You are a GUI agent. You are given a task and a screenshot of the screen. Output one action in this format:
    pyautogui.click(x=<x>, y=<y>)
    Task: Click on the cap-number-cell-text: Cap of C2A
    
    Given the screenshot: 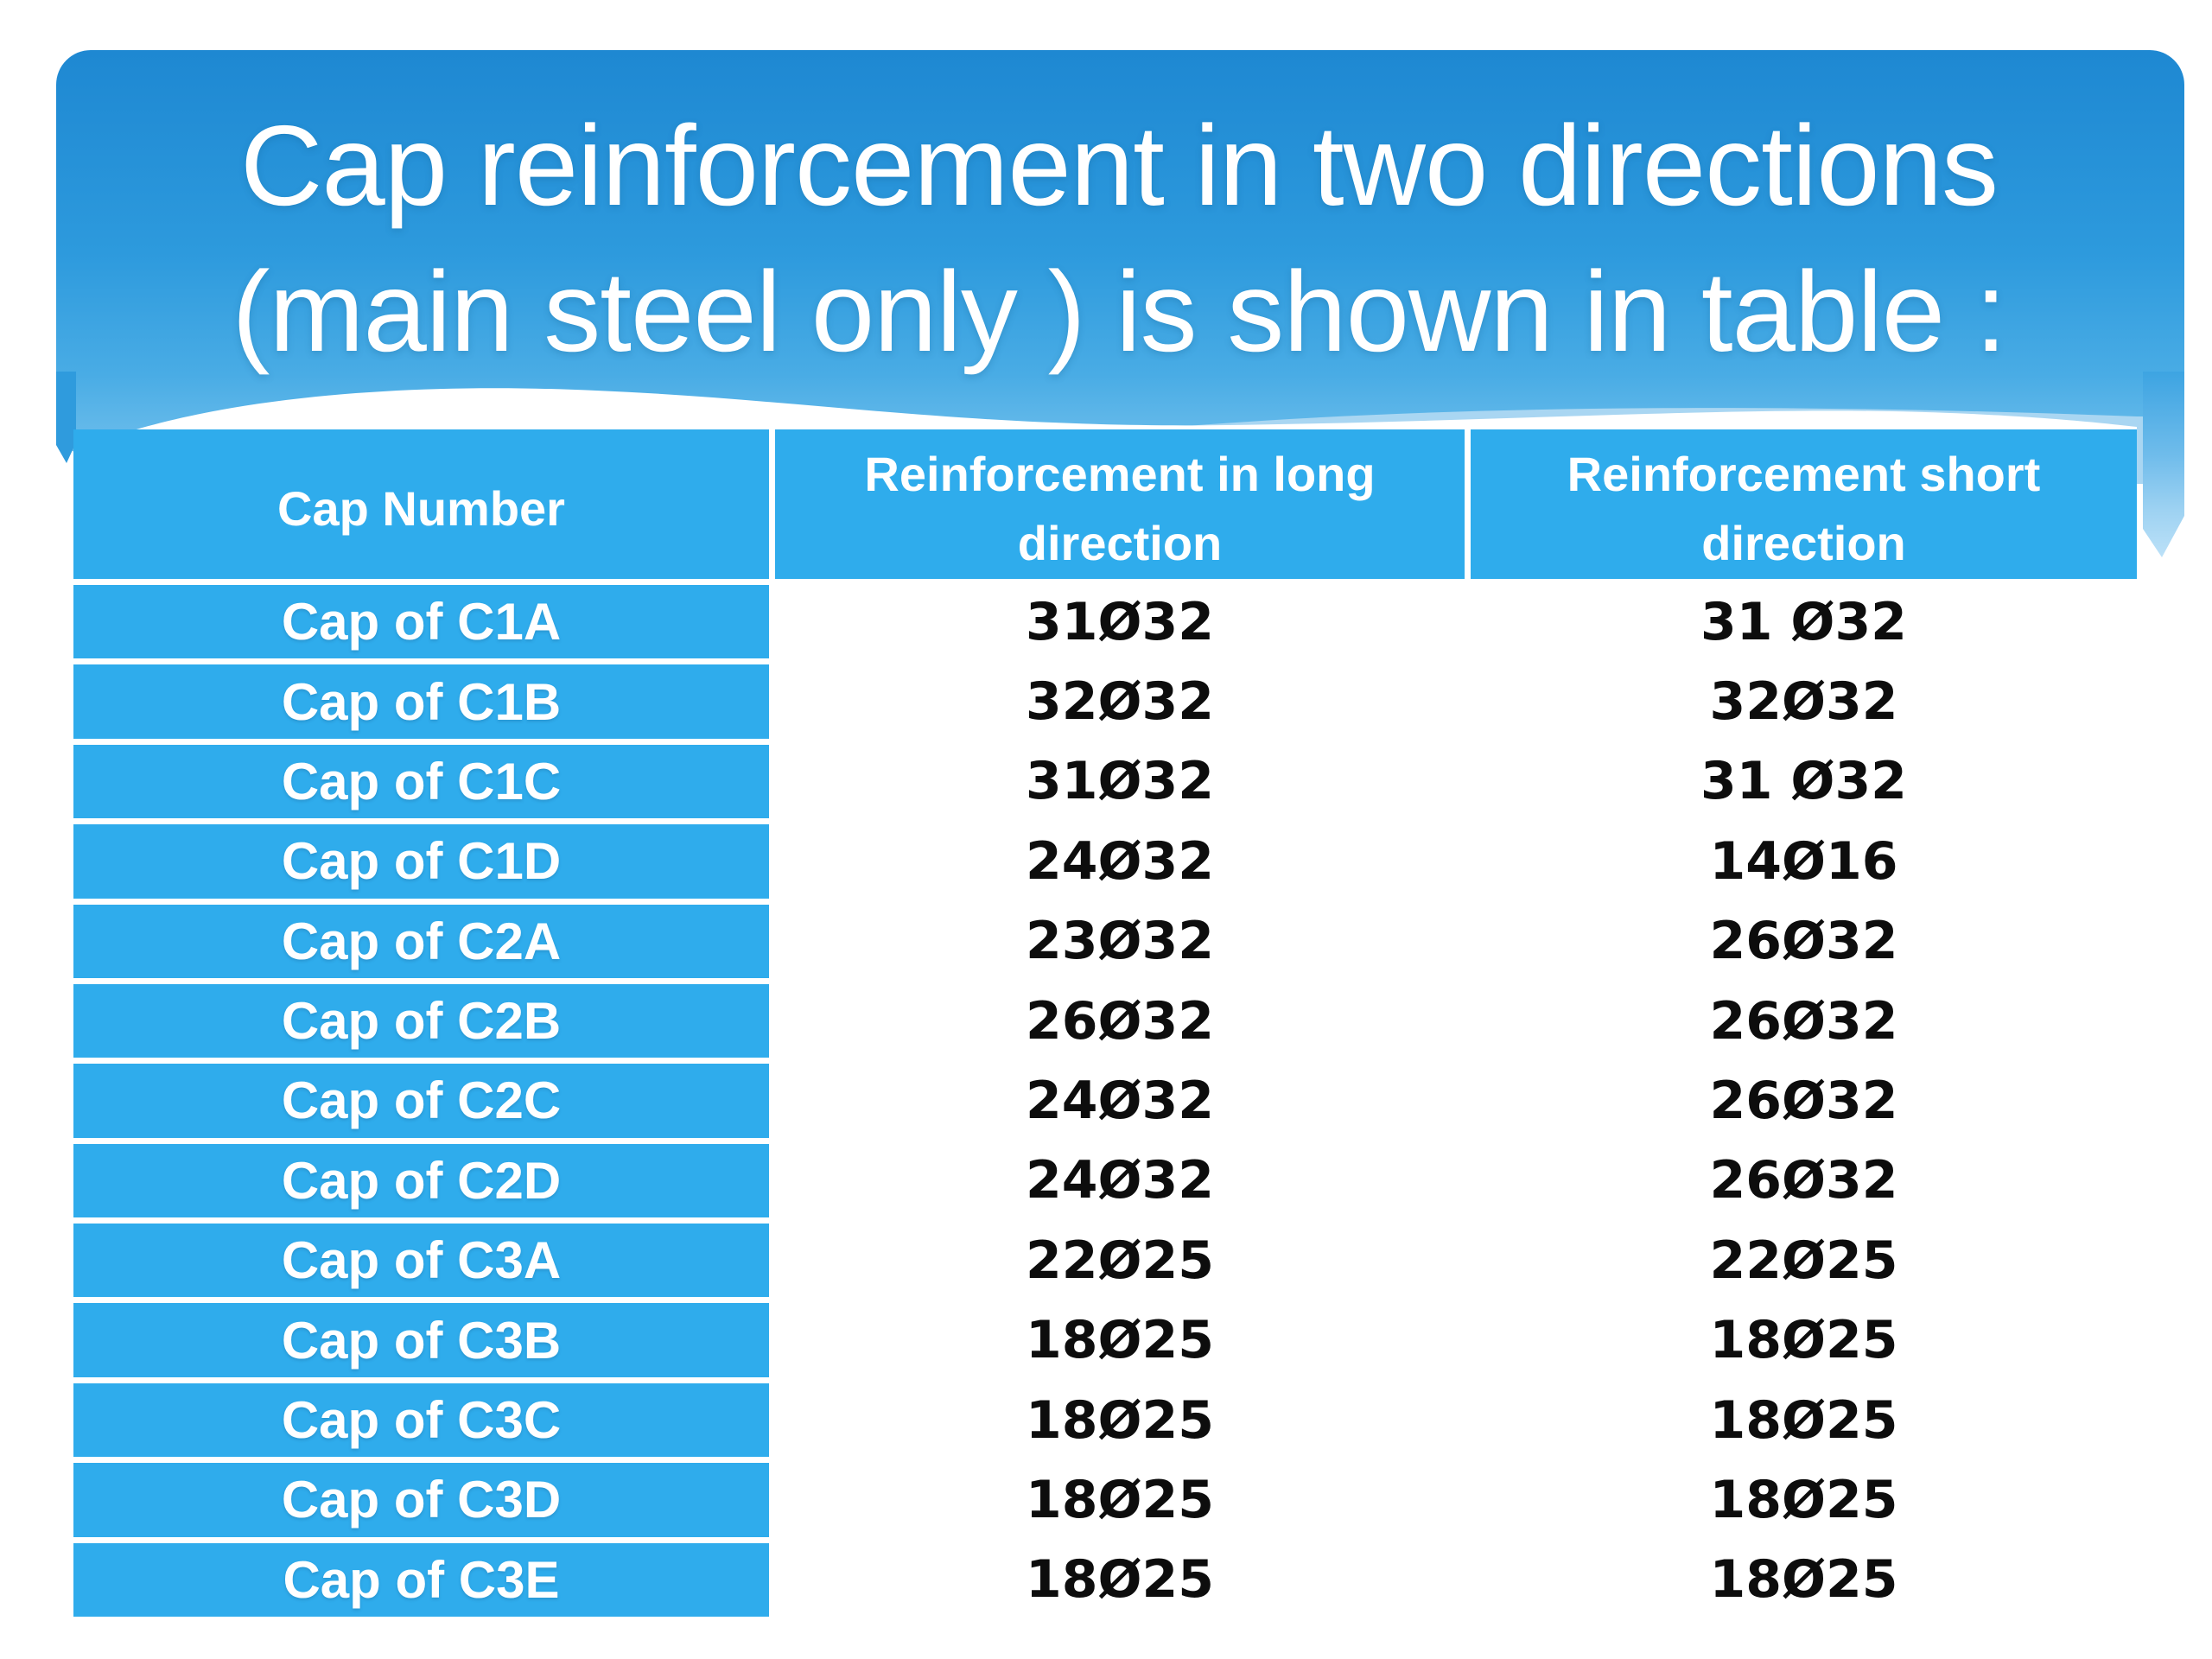 What is the action you would take?
    pyautogui.click(x=421, y=941)
    